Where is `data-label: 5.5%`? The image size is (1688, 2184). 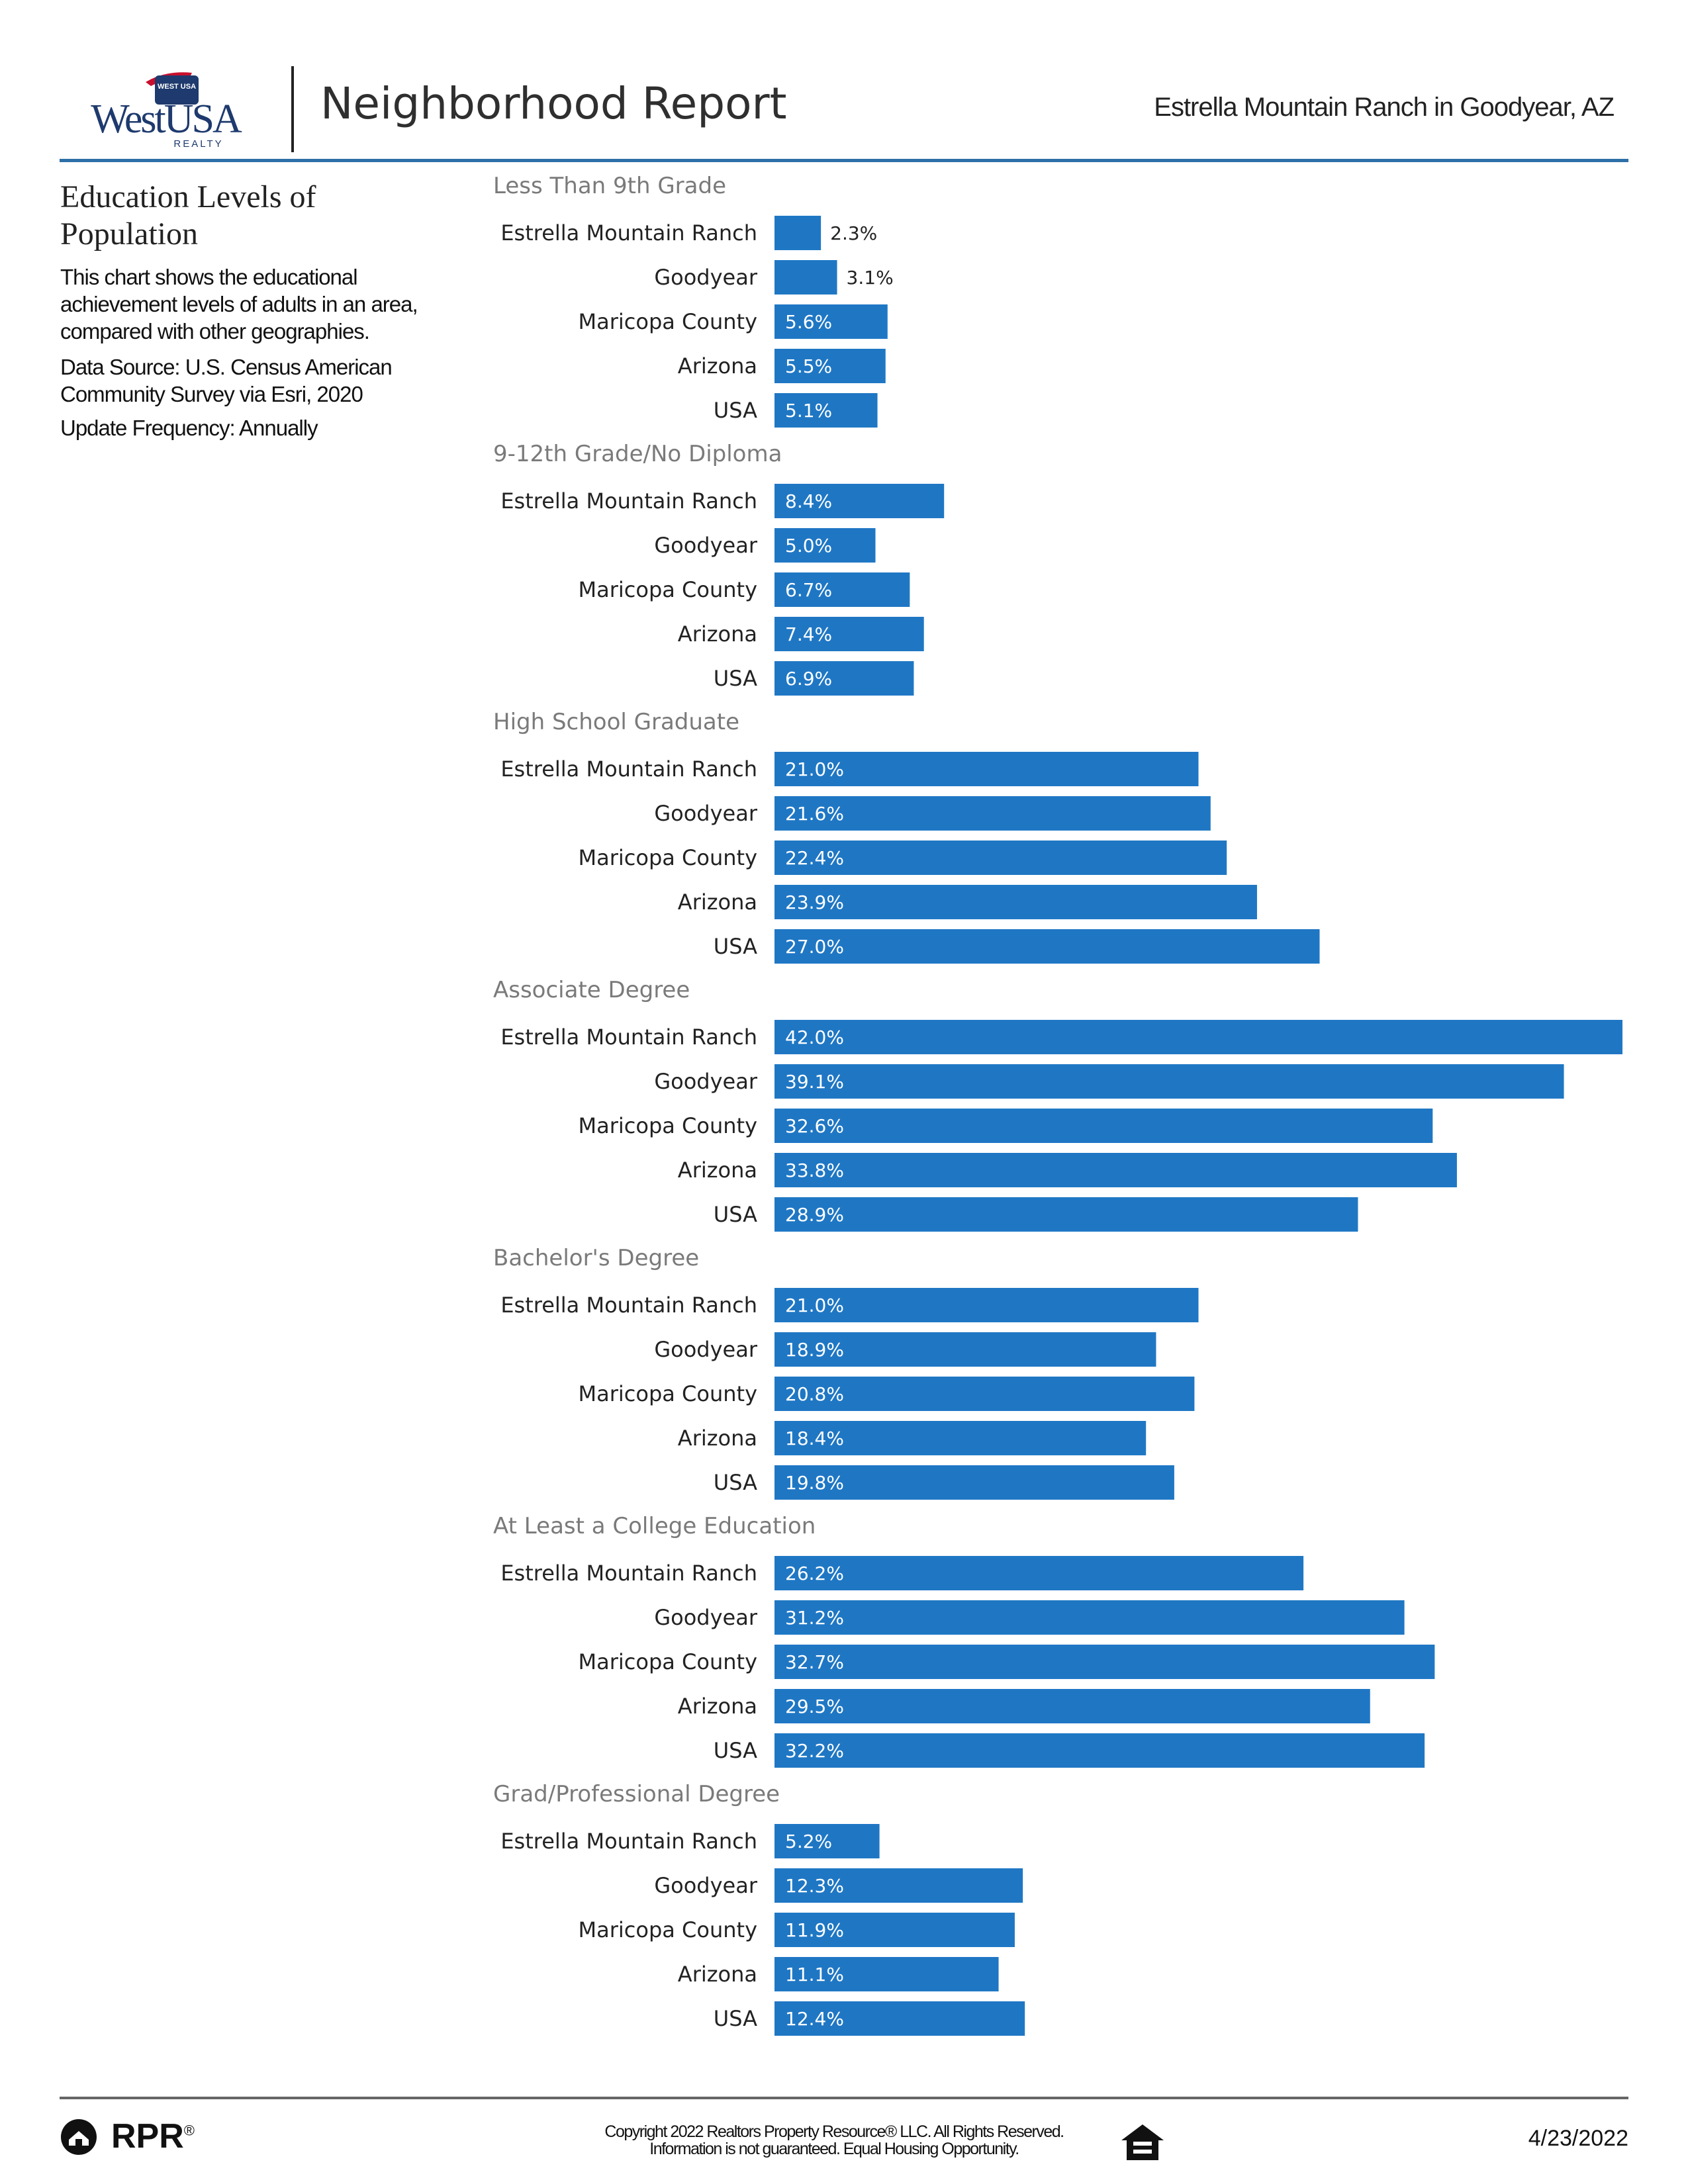
data-label: 5.5% is located at coordinates (808, 366).